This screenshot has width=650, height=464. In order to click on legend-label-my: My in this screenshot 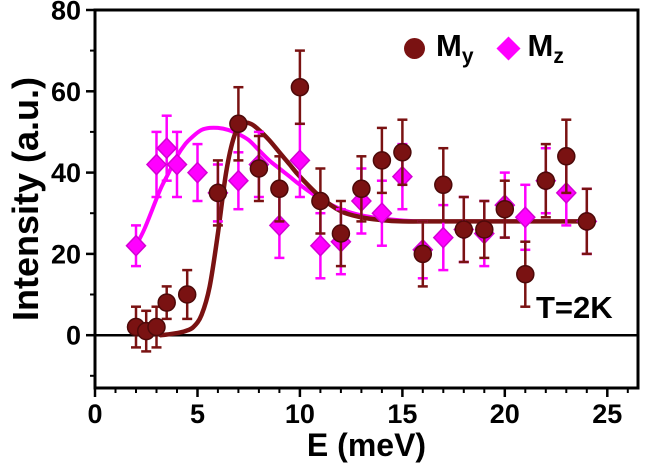, I will do `click(455, 48)`.